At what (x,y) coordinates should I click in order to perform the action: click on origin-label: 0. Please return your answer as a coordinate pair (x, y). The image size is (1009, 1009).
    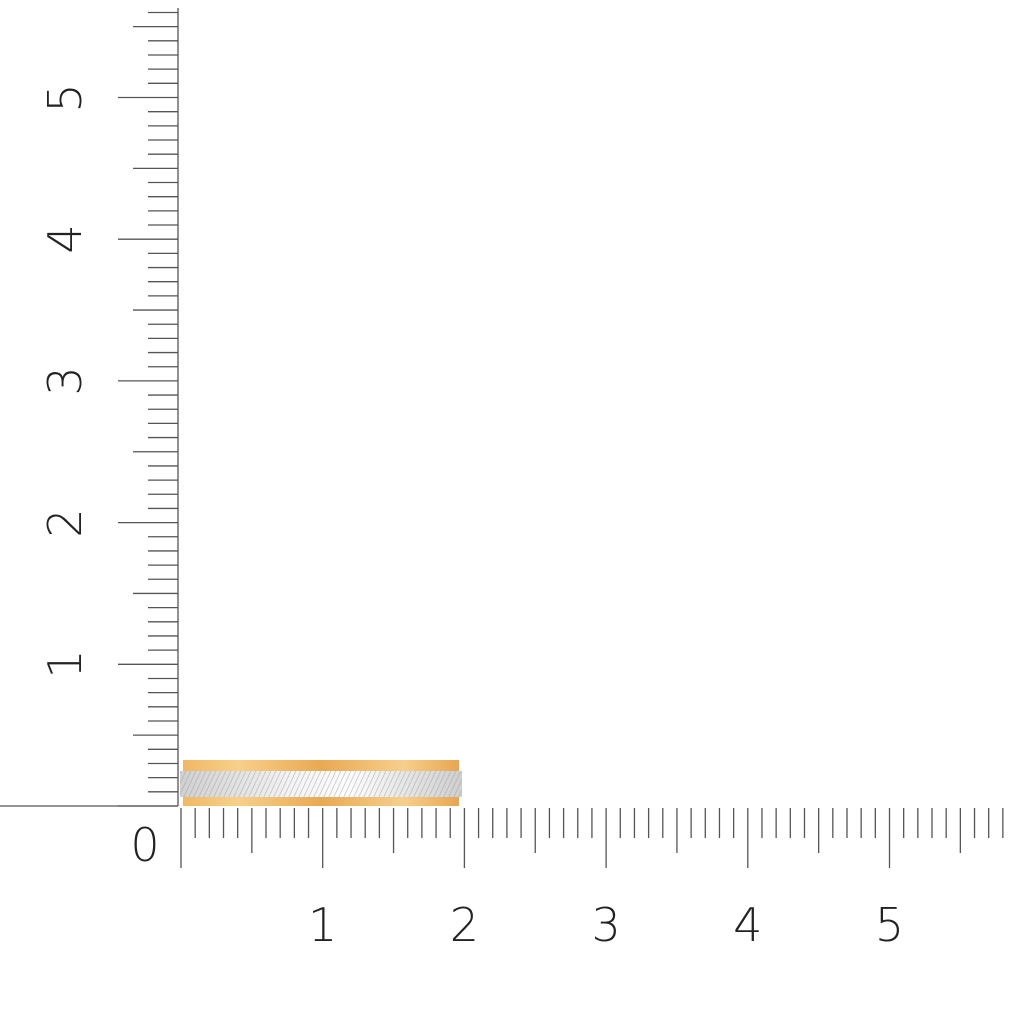
    Looking at the image, I should click on (145, 845).